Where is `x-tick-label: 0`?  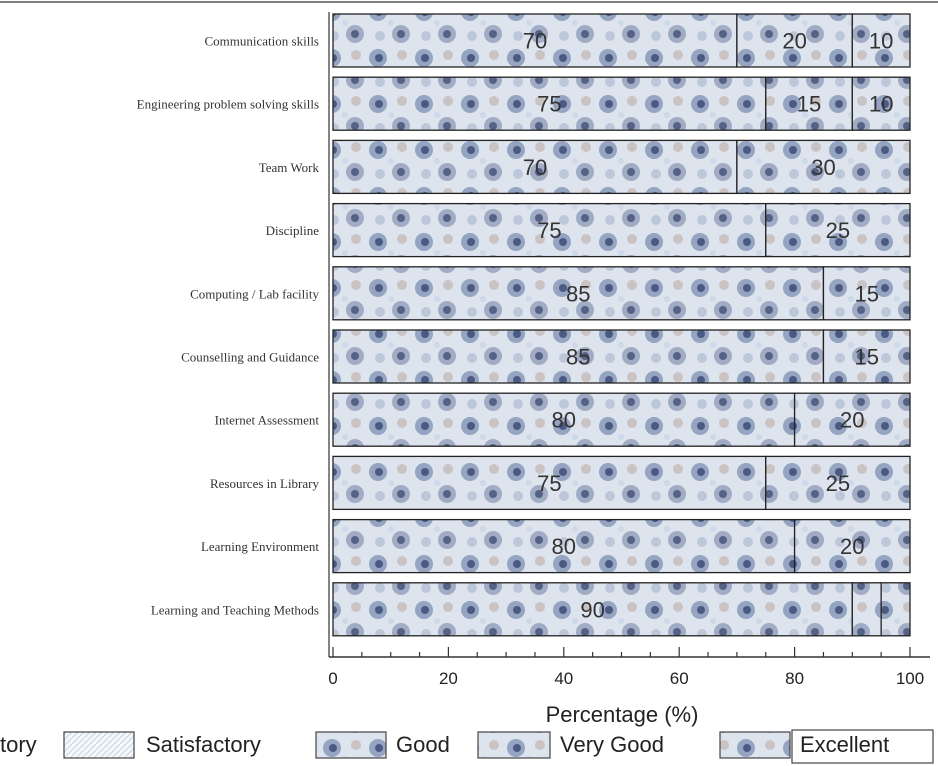 x-tick-label: 0 is located at coordinates (332, 678).